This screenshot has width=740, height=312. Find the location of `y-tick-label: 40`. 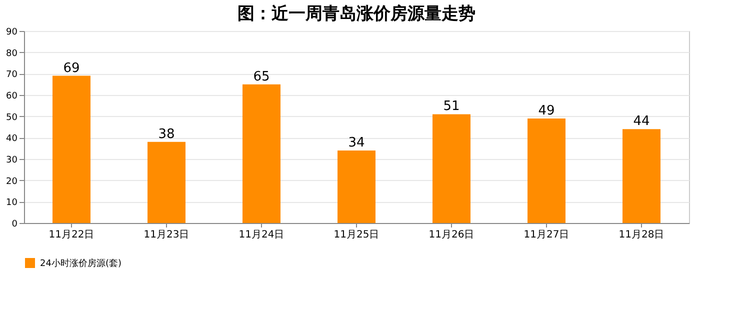

y-tick-label: 40 is located at coordinates (12, 139).